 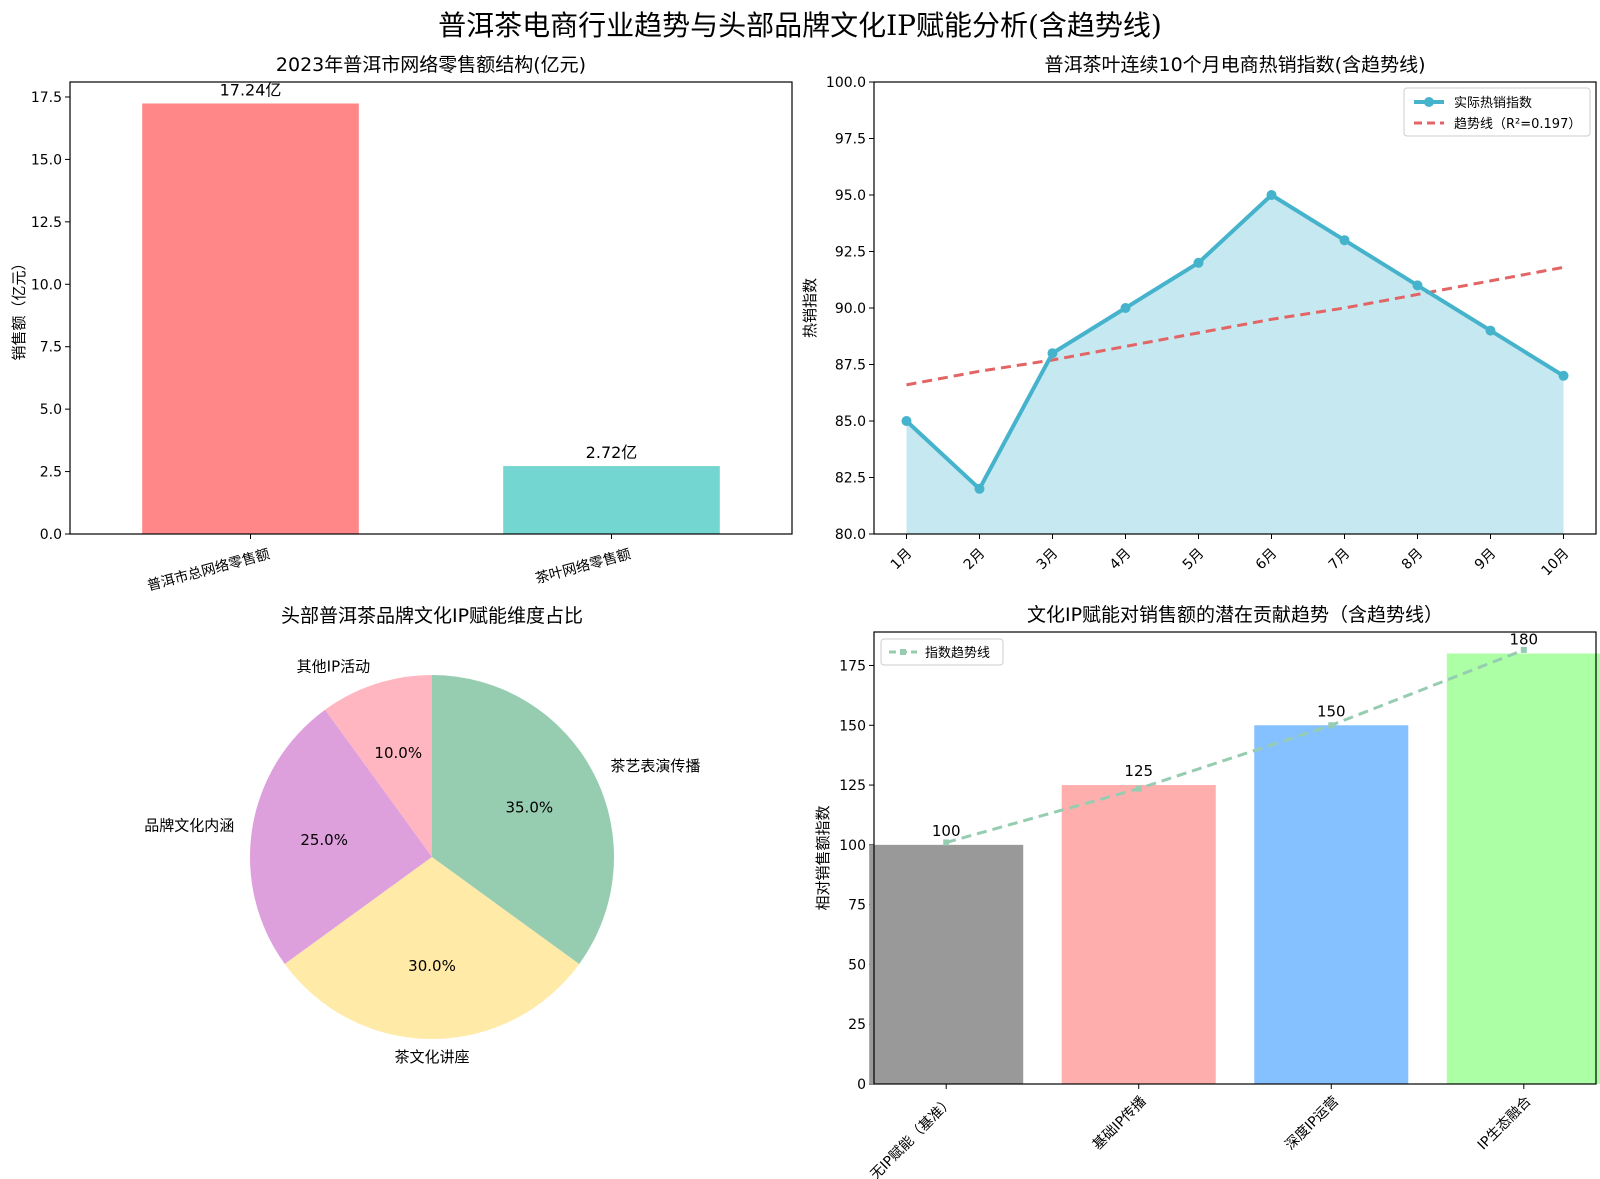 What do you see at coordinates (655, 766) in the screenshot?
I see `chart3-slice-label: 茶艺表演传播` at bounding box center [655, 766].